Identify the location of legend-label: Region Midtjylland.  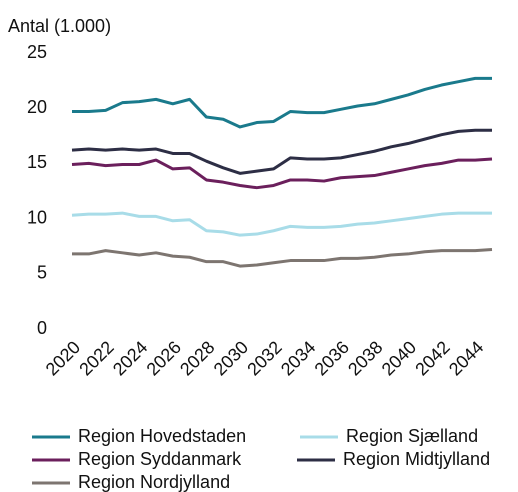
(416, 459).